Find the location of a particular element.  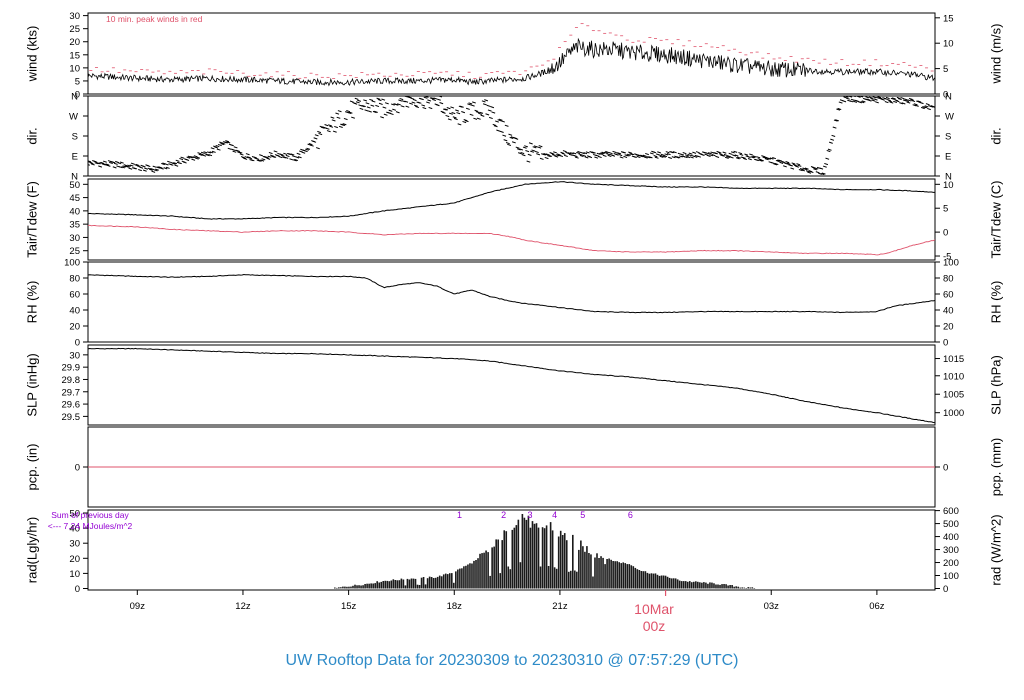

ytick-label-right: N is located at coordinates (948, 97).